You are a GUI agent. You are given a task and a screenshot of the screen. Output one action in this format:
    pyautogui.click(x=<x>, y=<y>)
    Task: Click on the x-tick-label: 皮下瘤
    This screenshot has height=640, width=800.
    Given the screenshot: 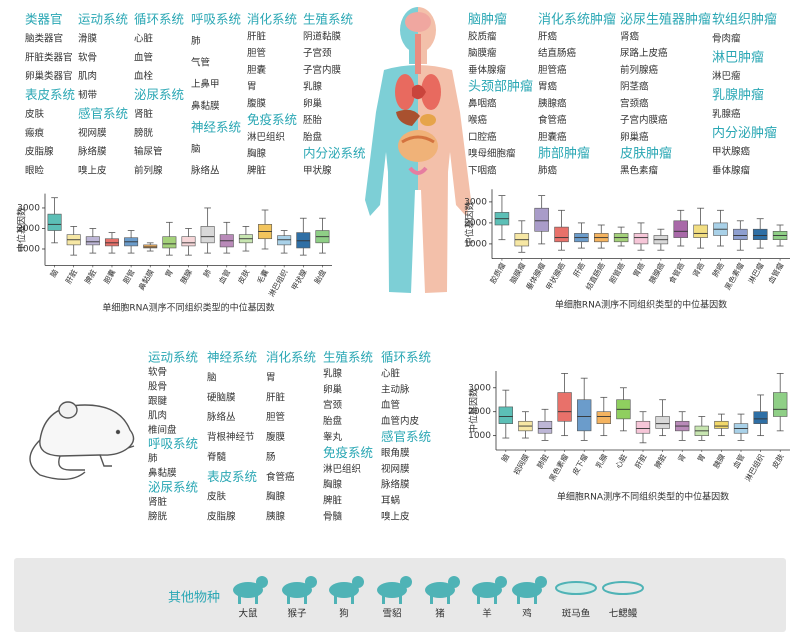 What is the action you would take?
    pyautogui.click(x=580, y=464)
    